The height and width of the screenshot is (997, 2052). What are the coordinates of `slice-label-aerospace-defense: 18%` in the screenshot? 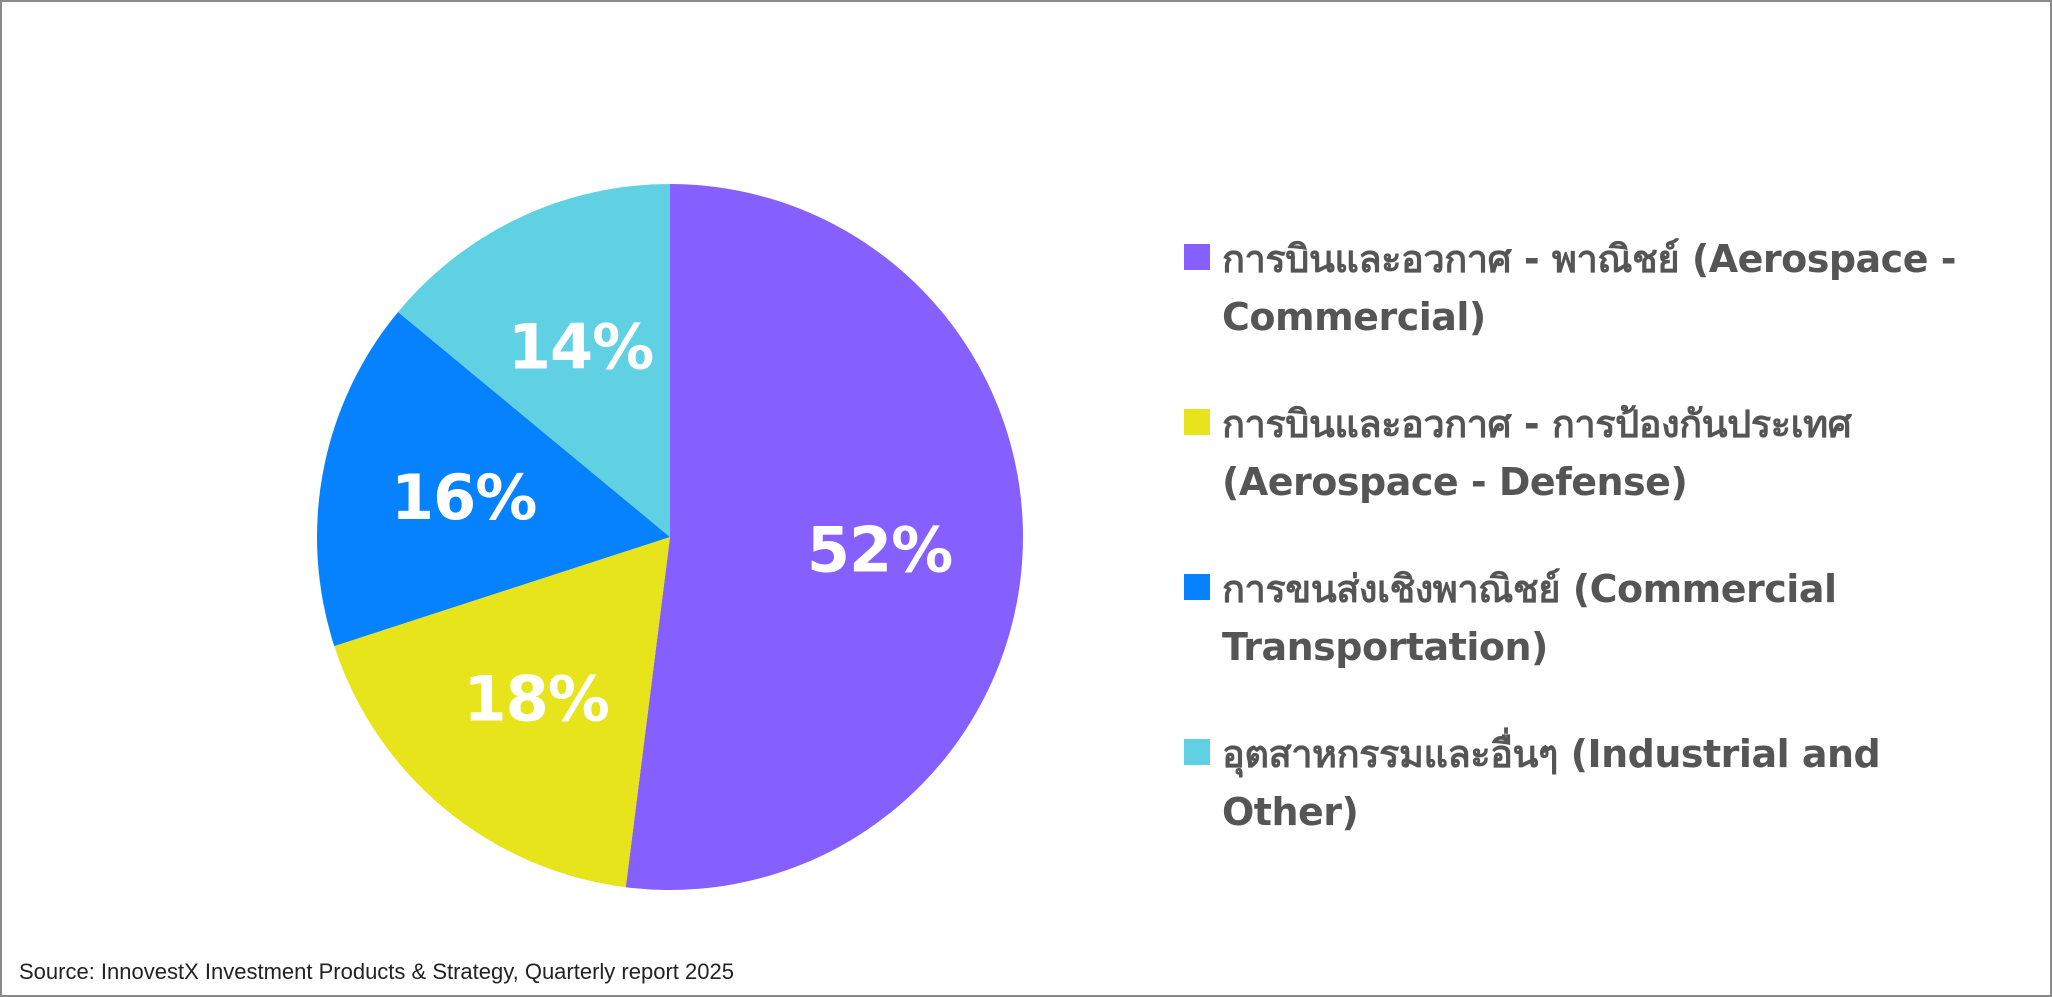 It's located at (535, 698).